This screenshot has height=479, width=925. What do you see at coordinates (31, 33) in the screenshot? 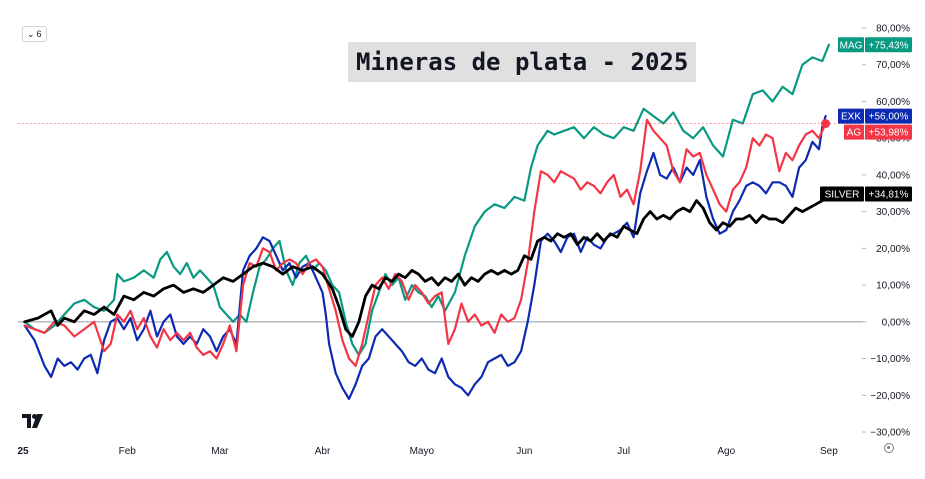
I see `chevron-down-icon: ⌄` at bounding box center [31, 33].